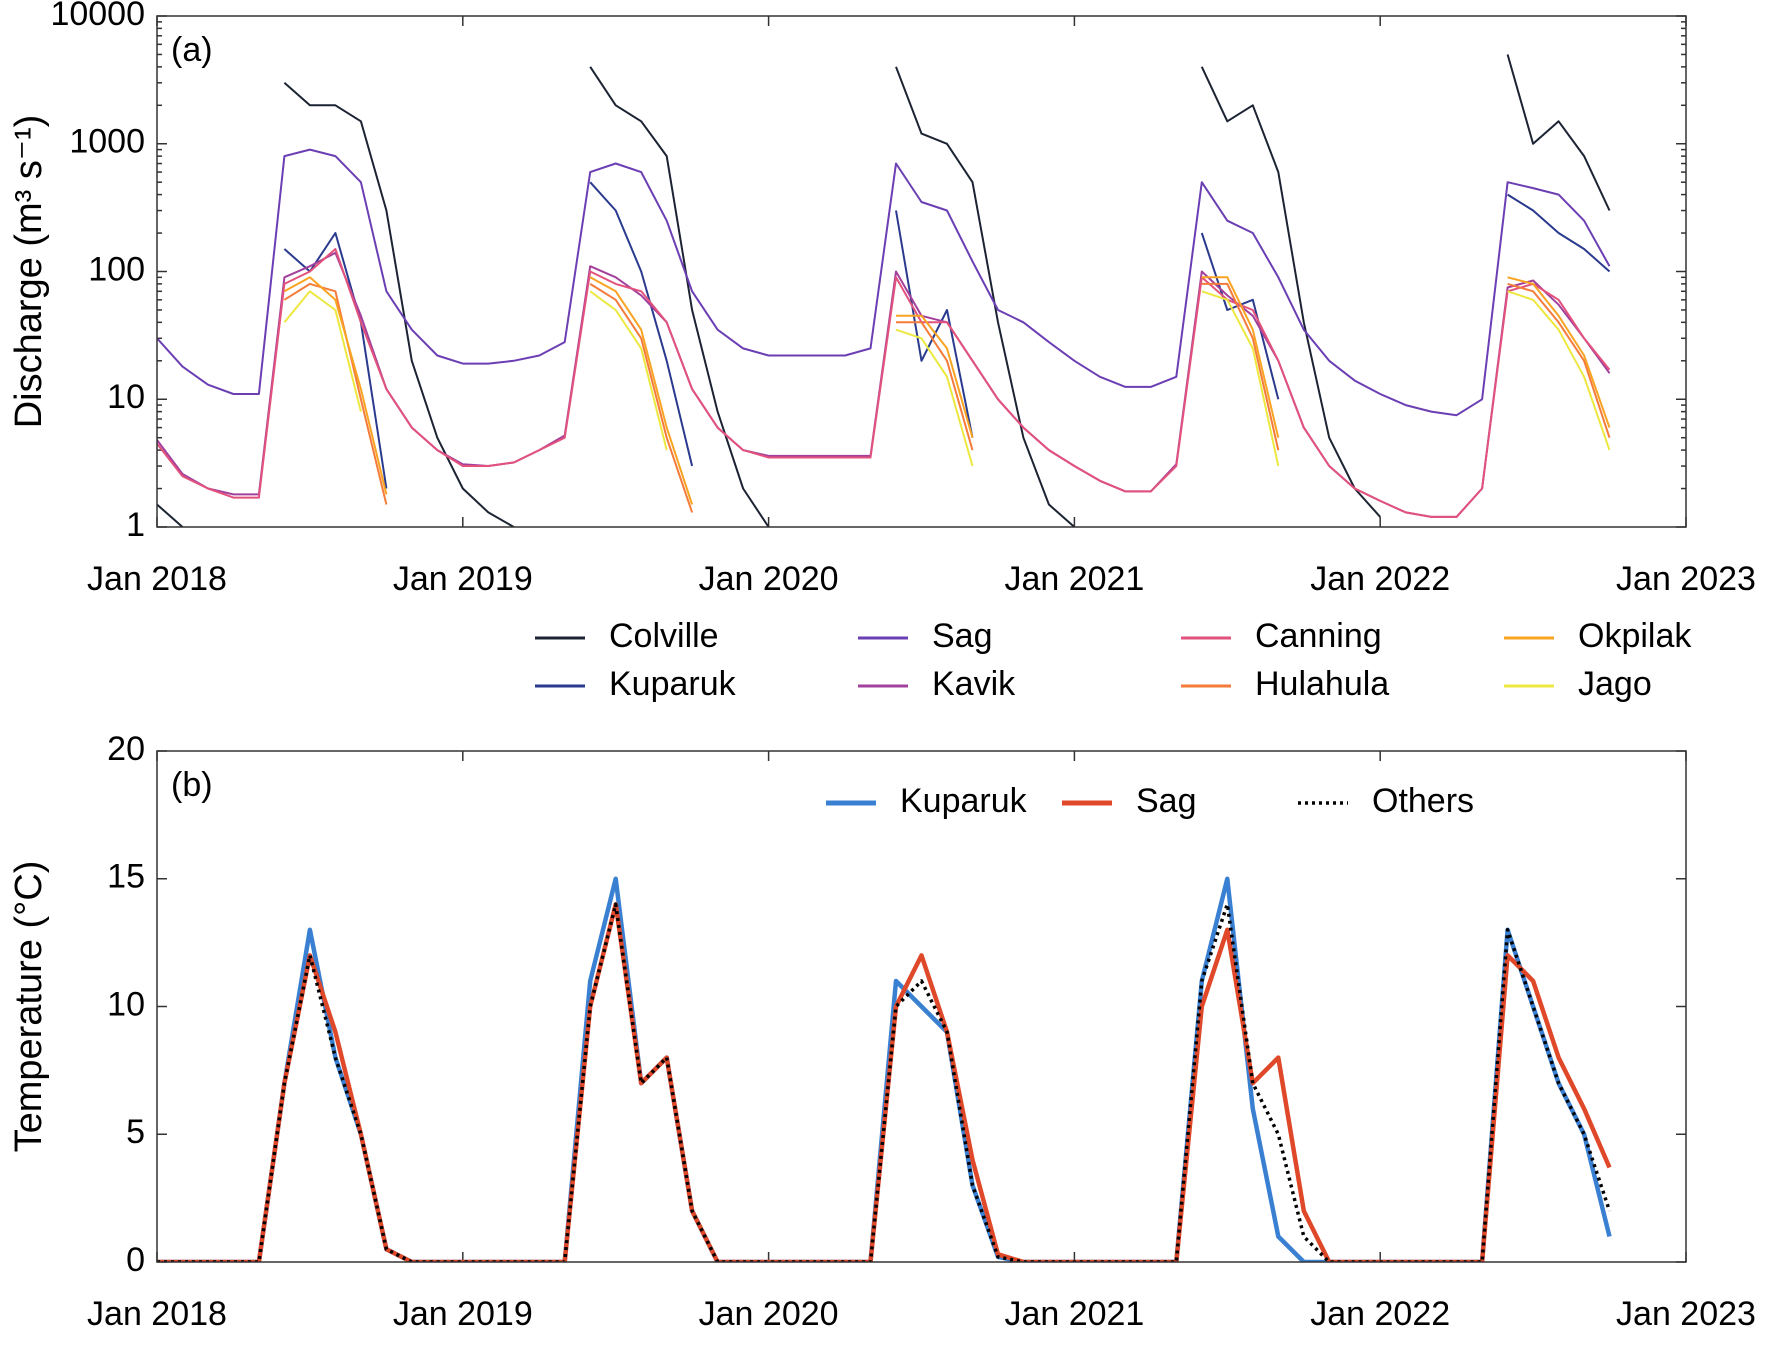  I want to click on panel-label: (a), so click(192, 50).